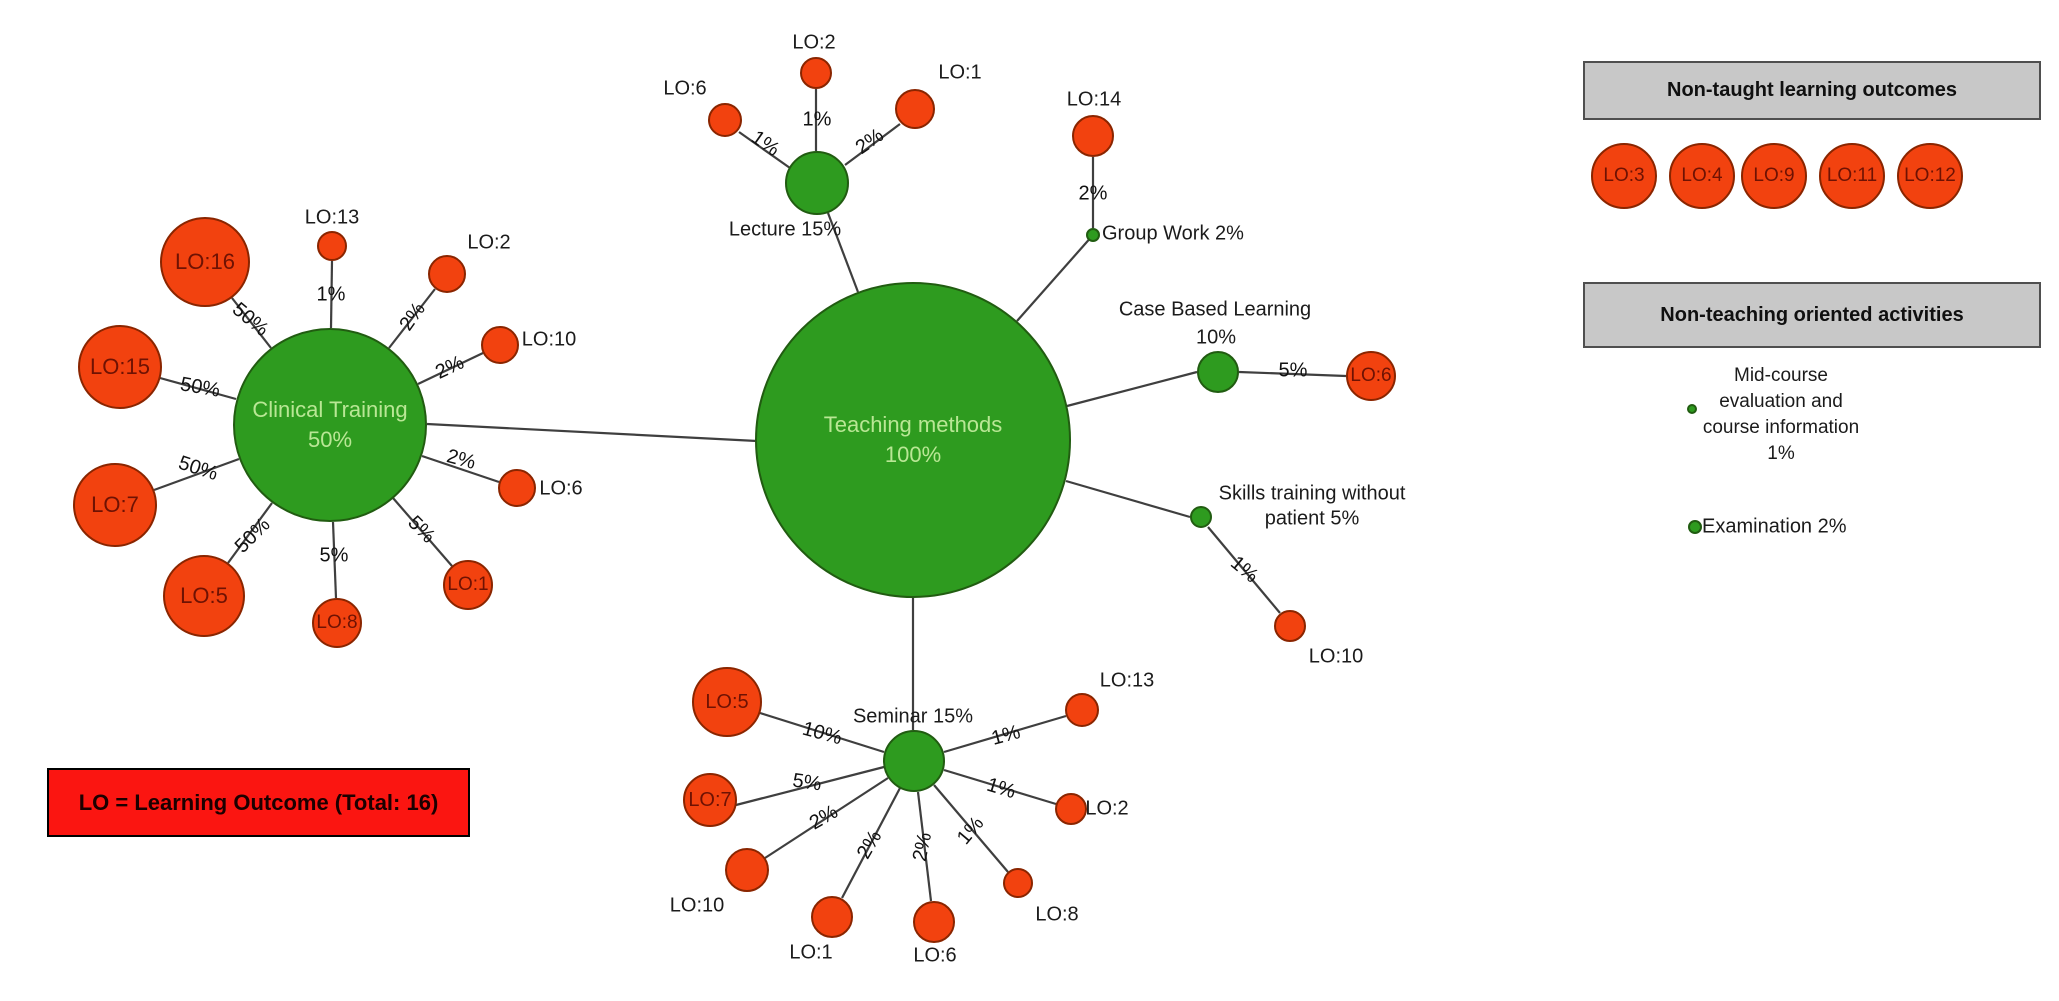  I want to click on seminar-lo8-node, so click(1018, 883).